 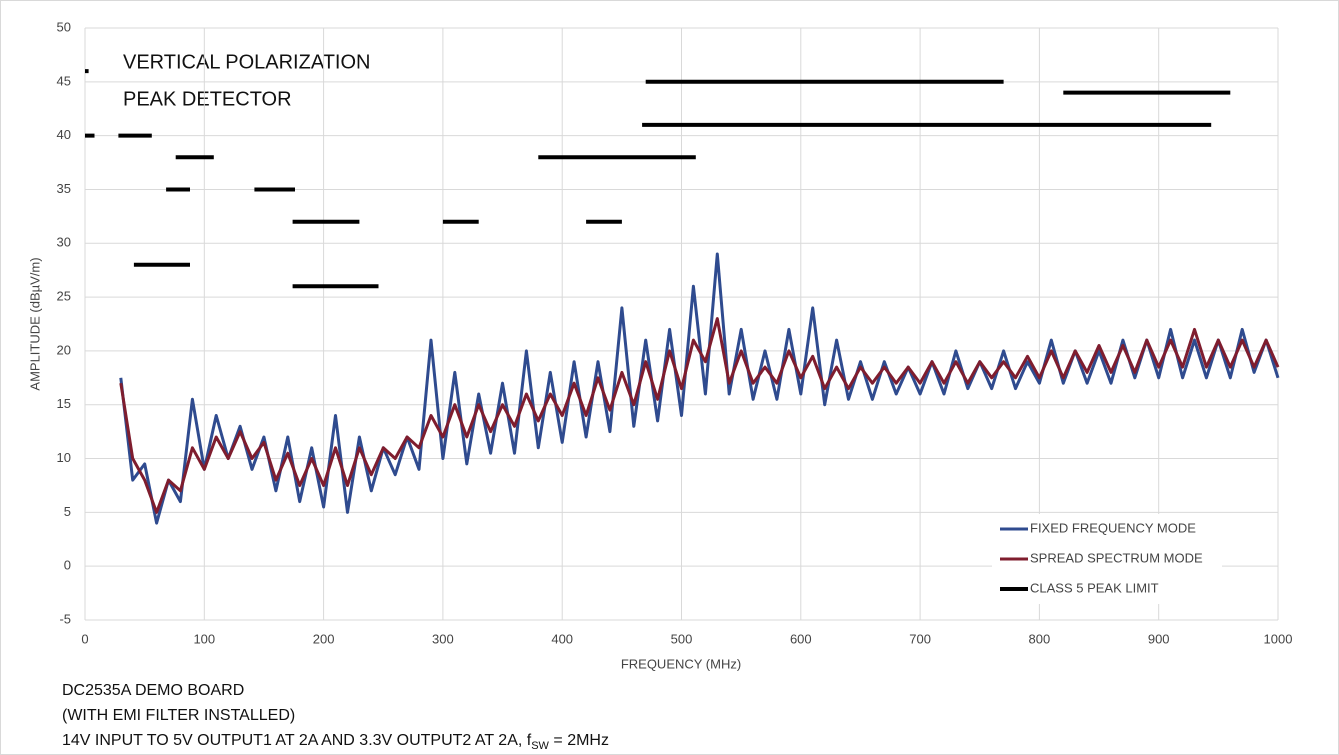 What do you see at coordinates (64, 242) in the screenshot?
I see `y-tick-label: 30` at bounding box center [64, 242].